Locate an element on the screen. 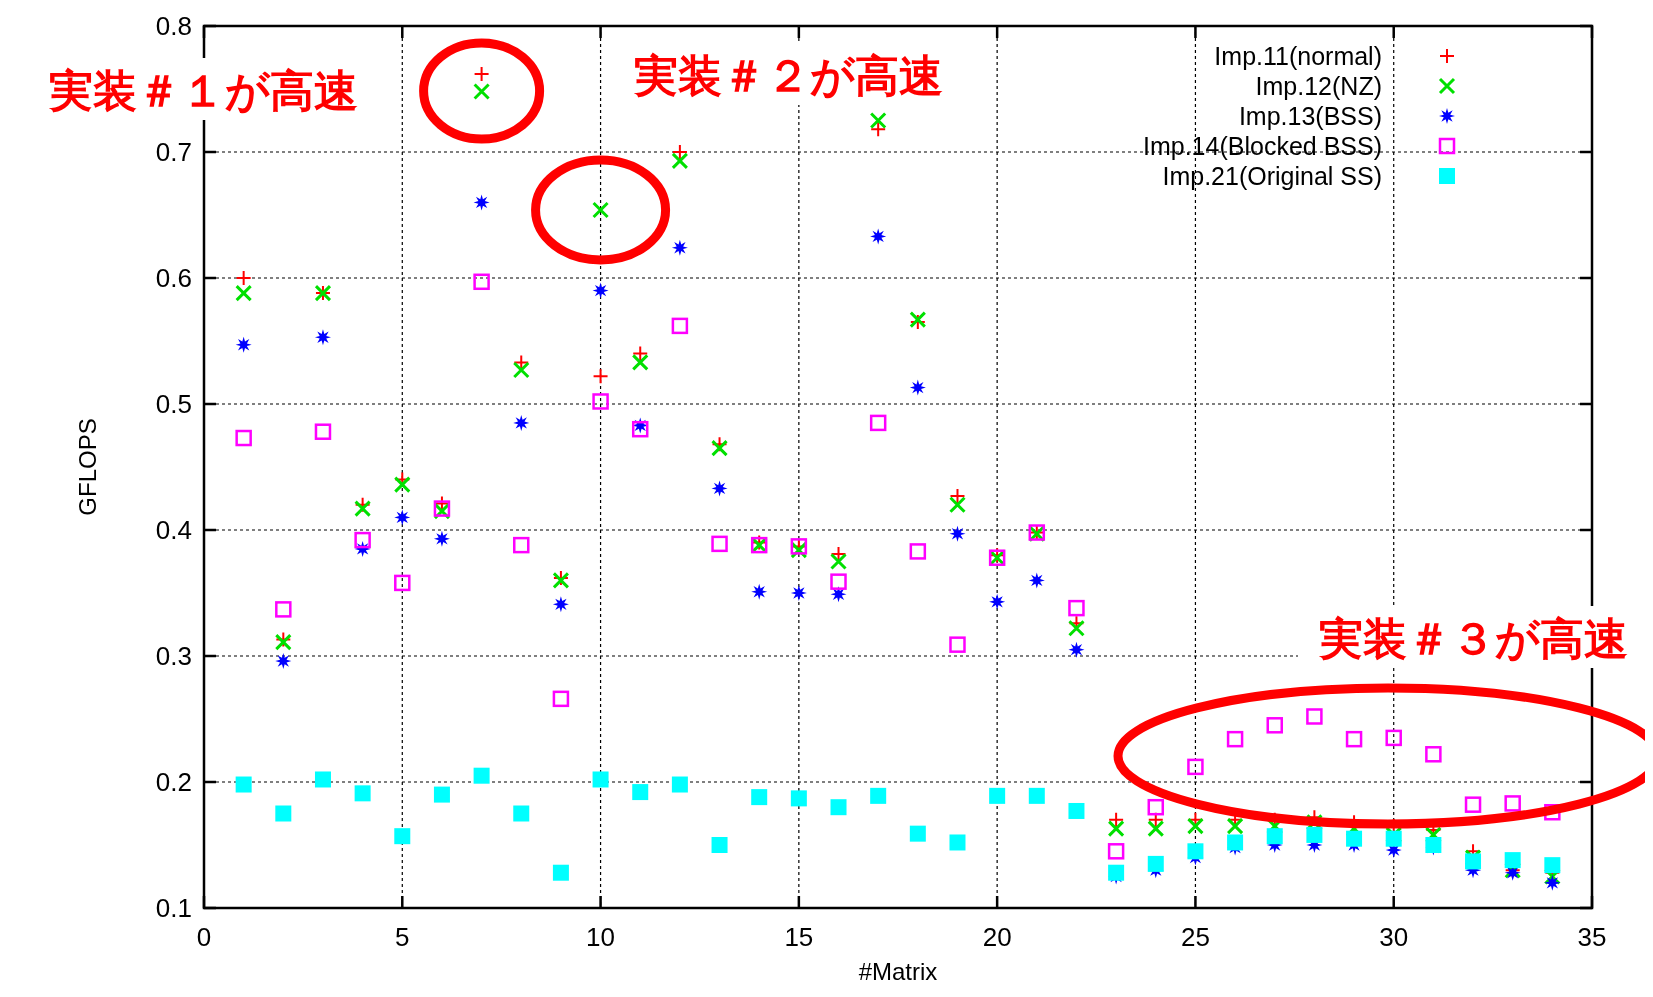  y-tick-label: 0.3 is located at coordinates (173, 656).